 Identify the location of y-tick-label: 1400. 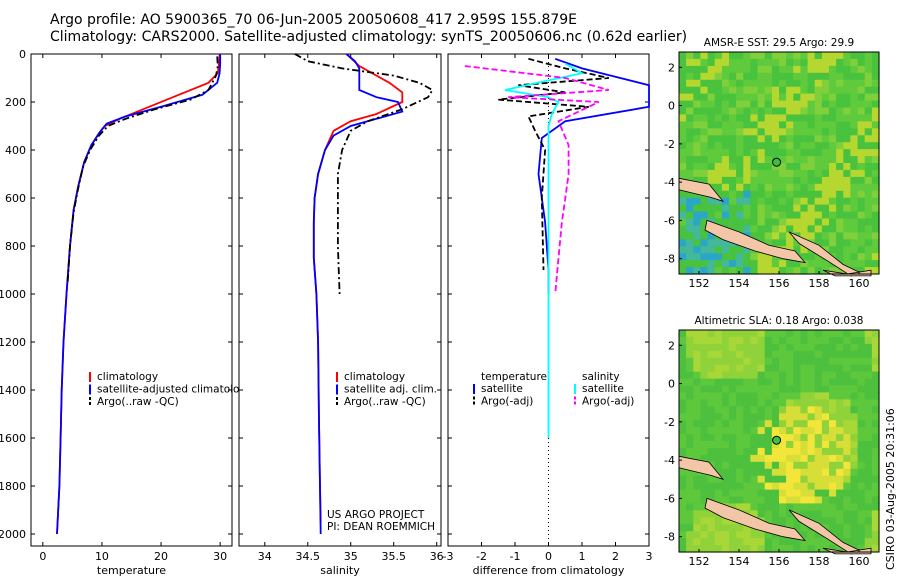
(13, 390).